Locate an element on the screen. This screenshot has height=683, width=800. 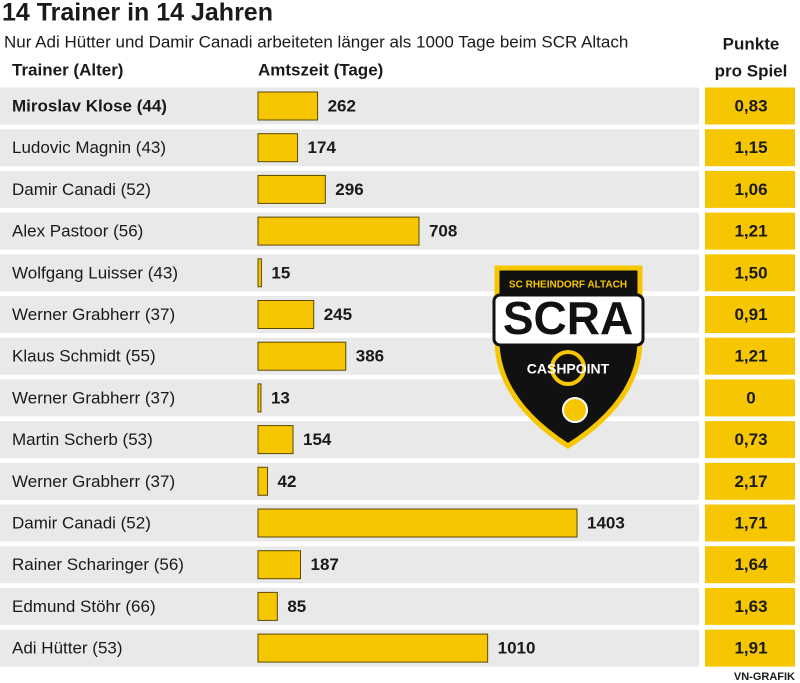
points-header: pro Spiel is located at coordinates (751, 70).